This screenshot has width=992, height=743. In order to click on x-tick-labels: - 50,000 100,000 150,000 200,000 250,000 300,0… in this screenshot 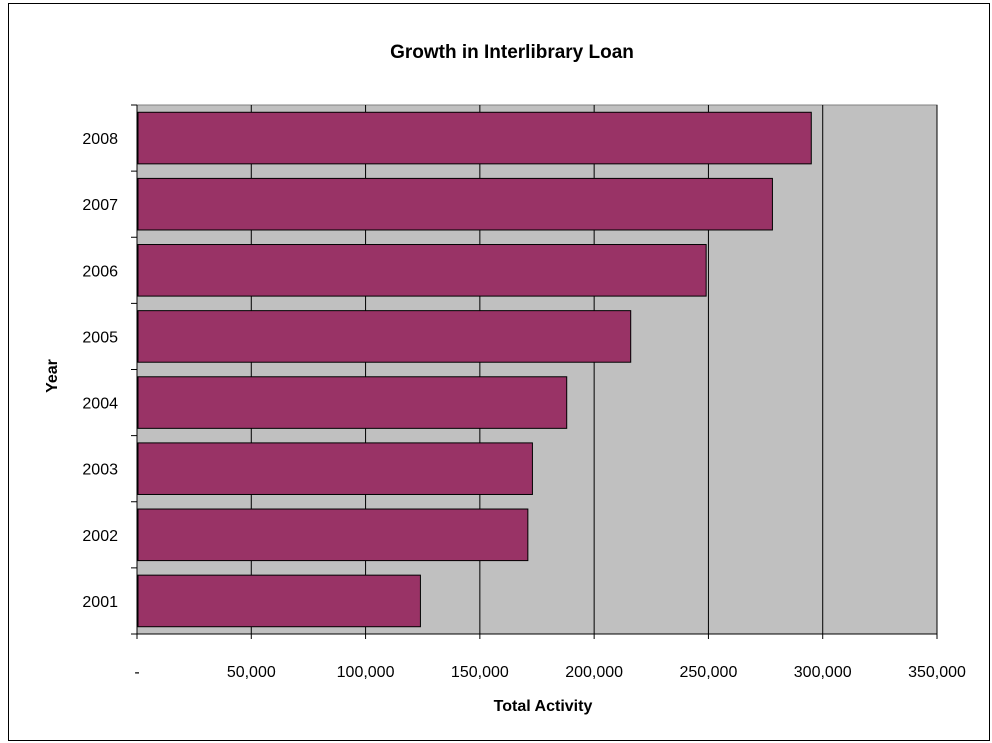, I will do `click(550, 672)`.